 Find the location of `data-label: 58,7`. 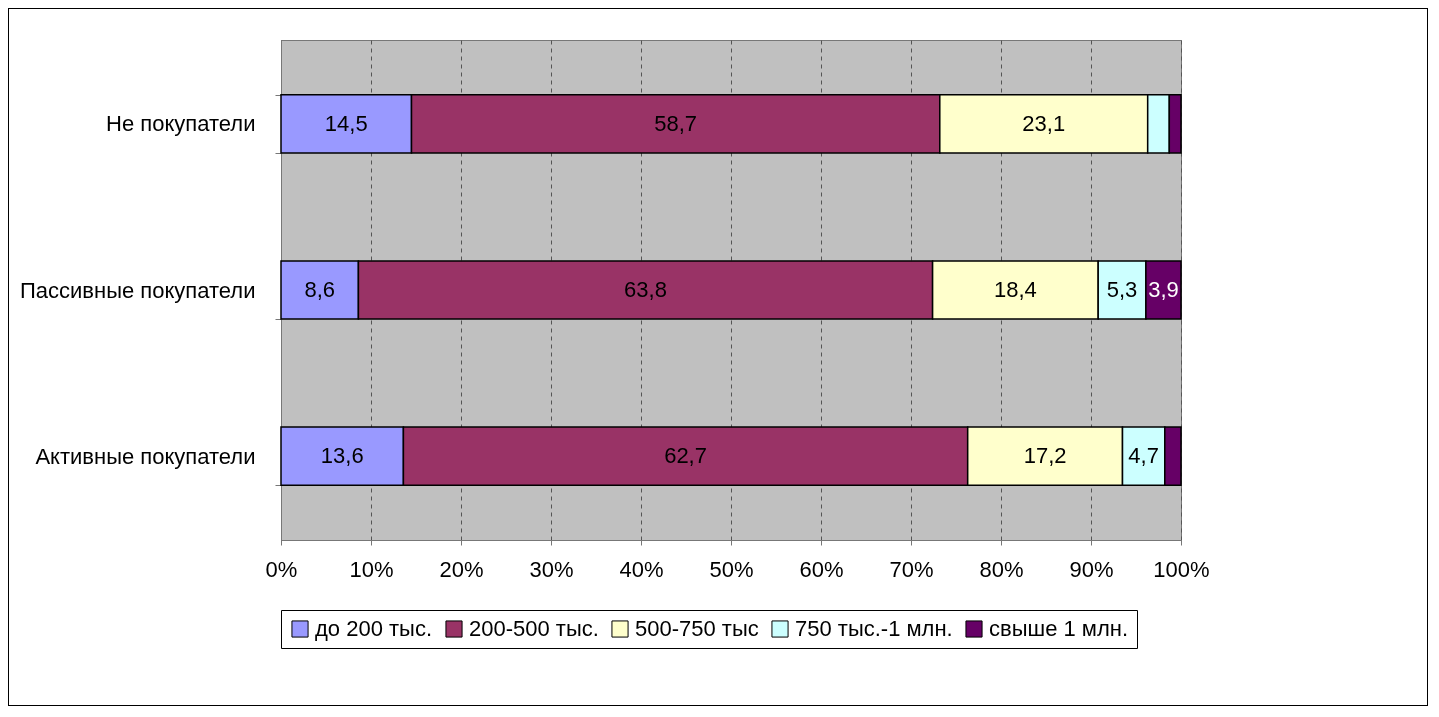

data-label: 58,7 is located at coordinates (676, 123).